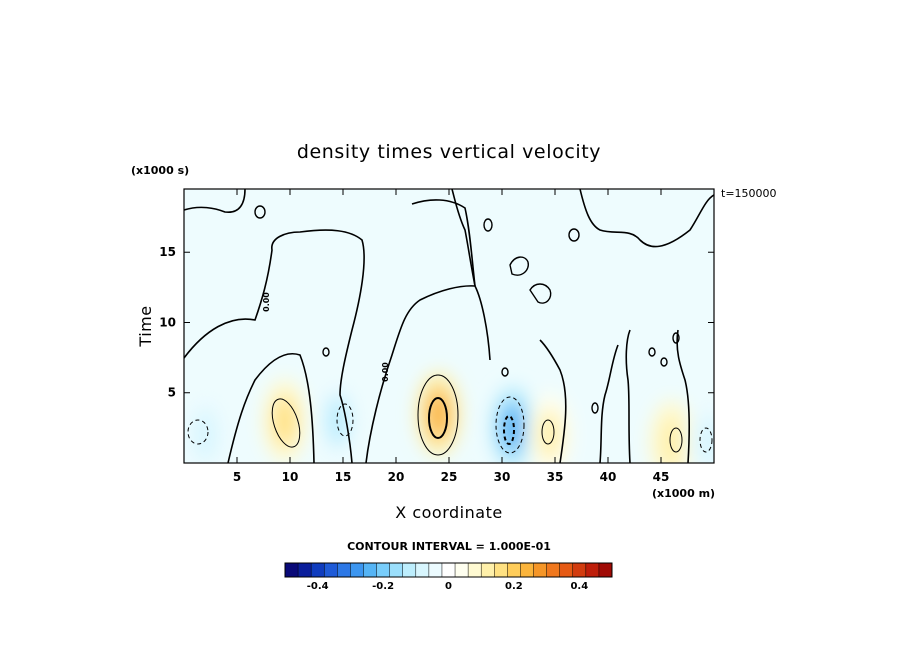  I want to click on contour-interval-label: CONTOUR INTERVAL = 1.000E-01, so click(449, 546).